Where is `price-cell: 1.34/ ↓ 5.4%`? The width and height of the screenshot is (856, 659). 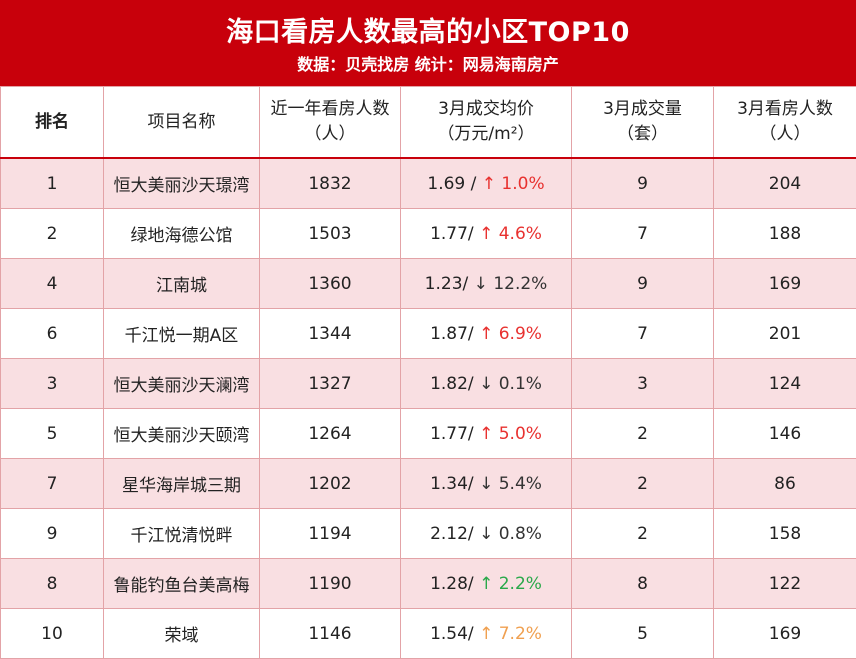
price-cell: 1.34/ ↓ 5.4% is located at coordinates (486, 484).